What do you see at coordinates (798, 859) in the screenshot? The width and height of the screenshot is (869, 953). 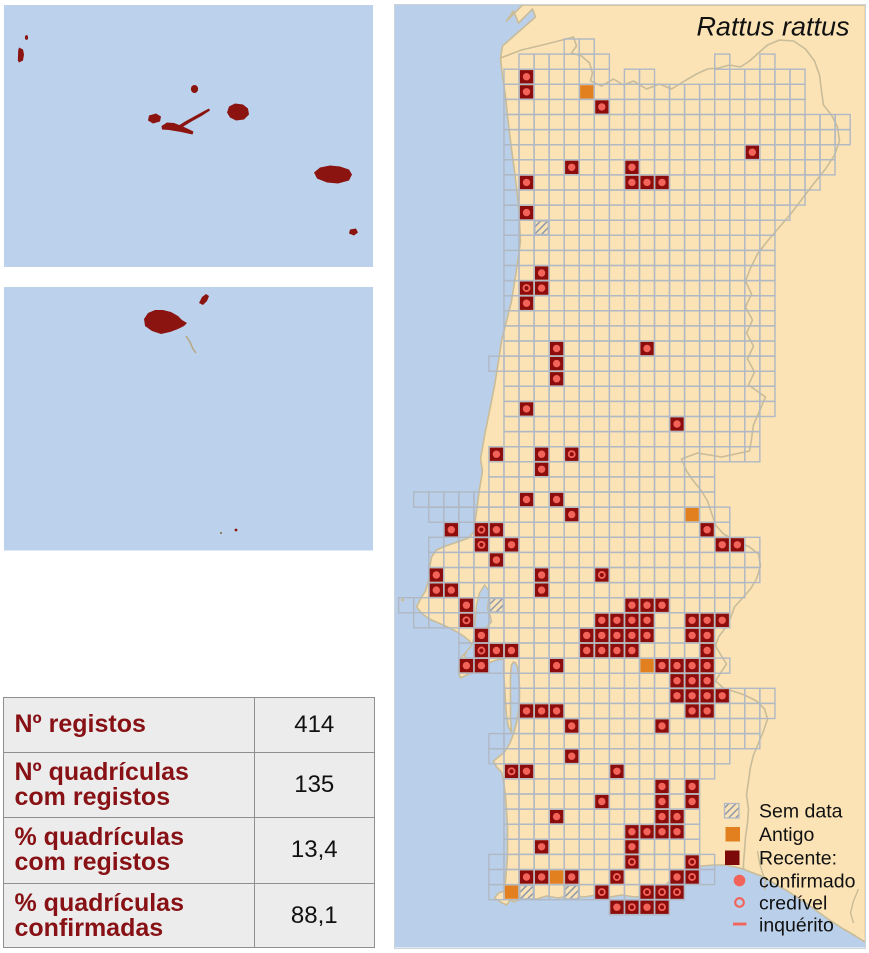 I see `svg-text: Recente:` at bounding box center [798, 859].